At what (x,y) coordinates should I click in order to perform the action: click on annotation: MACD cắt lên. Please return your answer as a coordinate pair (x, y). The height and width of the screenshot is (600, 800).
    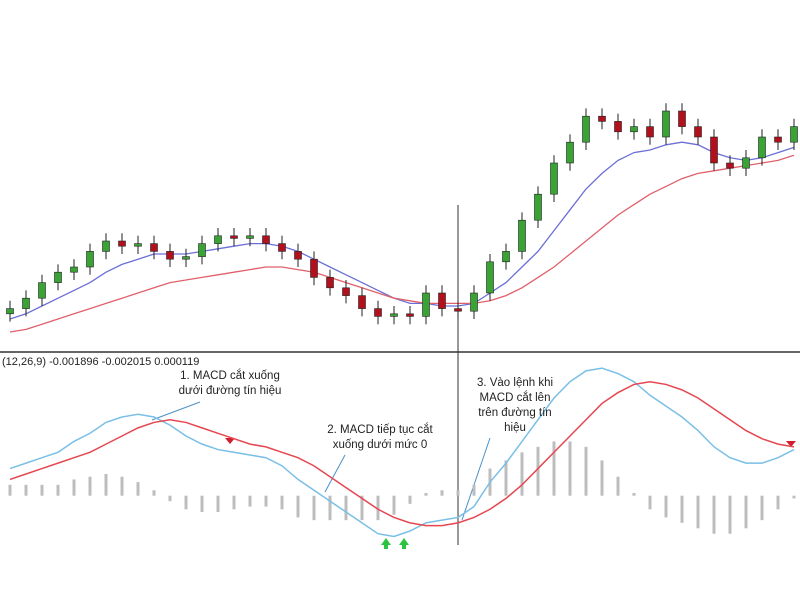
    Looking at the image, I should click on (515, 397).